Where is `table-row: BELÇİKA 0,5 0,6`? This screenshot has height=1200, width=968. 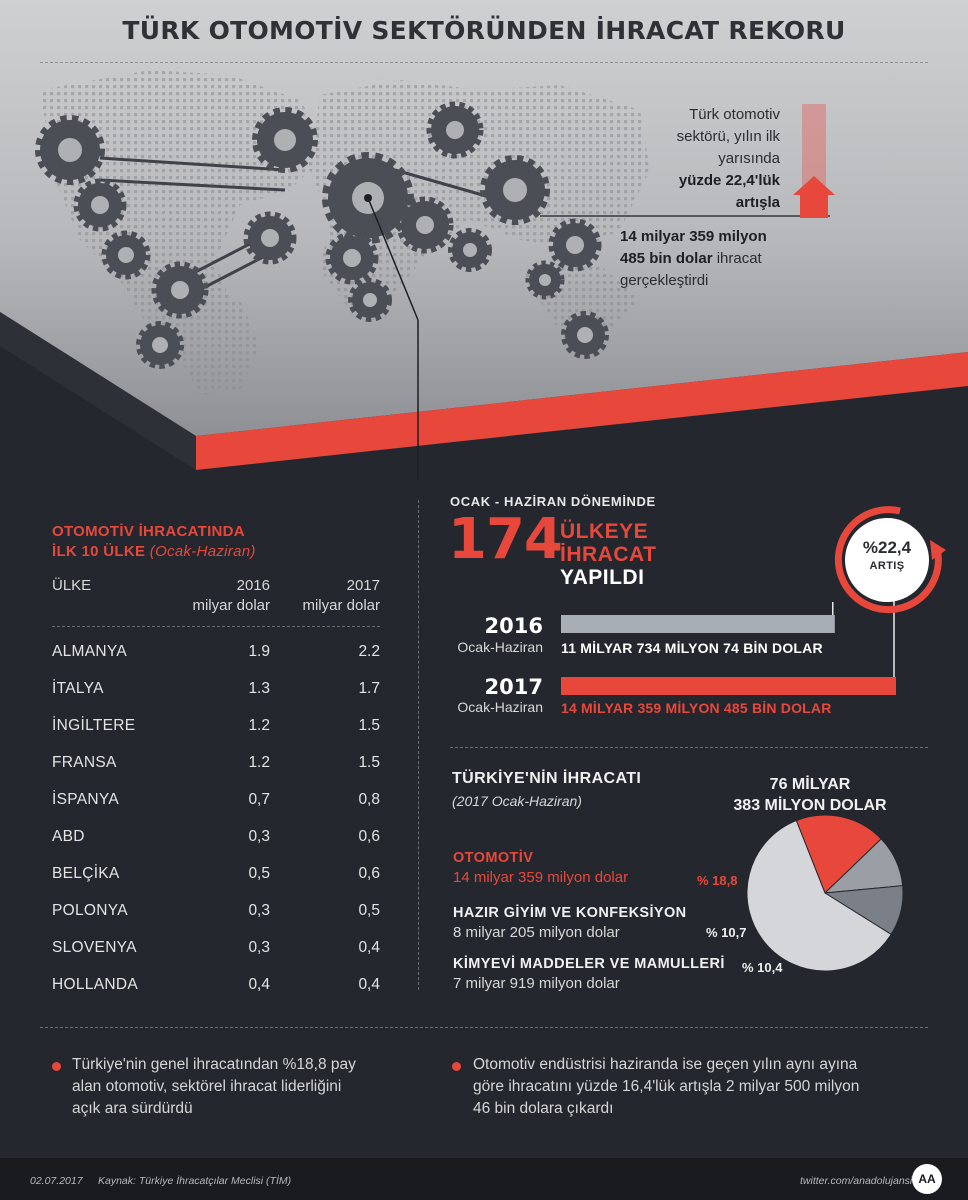
table-row: BELÇİKA 0,5 0,6 is located at coordinates (216, 873).